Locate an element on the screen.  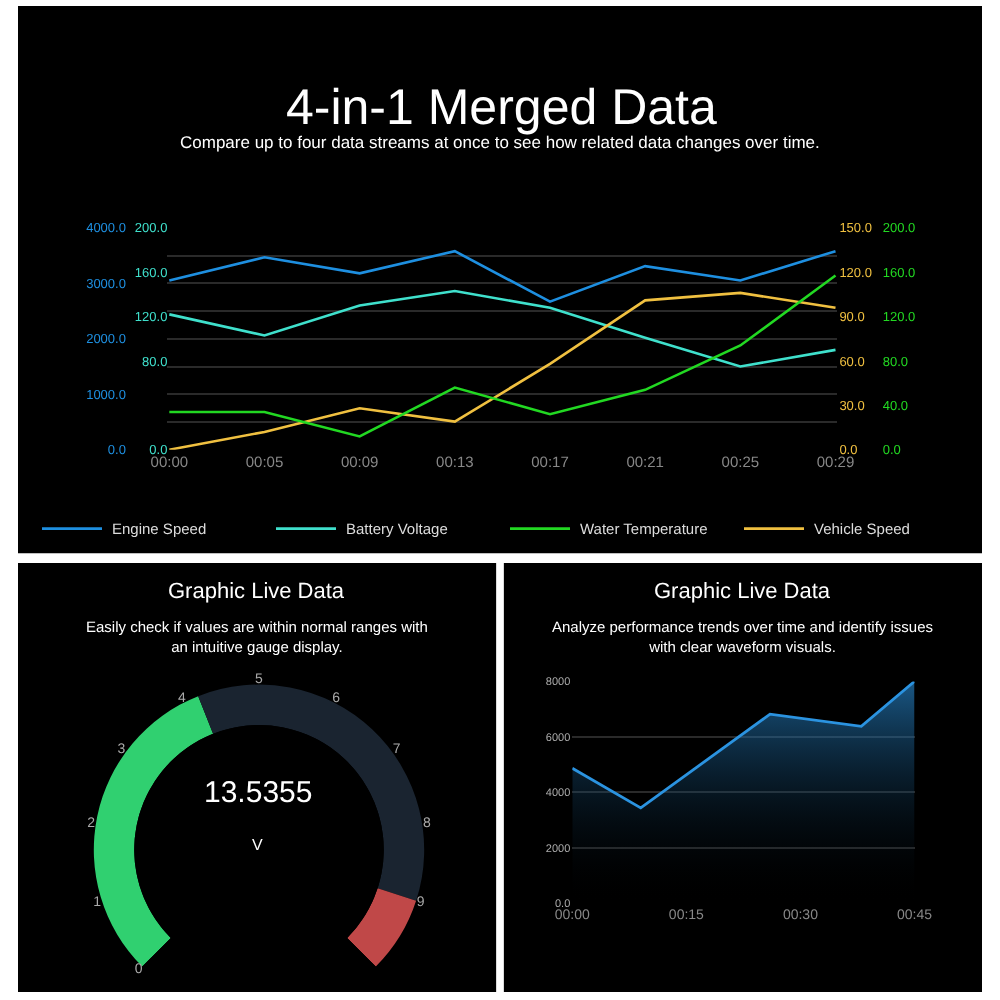
chart-subtitle: Compare up to four data streams at once to see how related data changes over time. is located at coordinates (500, 142).